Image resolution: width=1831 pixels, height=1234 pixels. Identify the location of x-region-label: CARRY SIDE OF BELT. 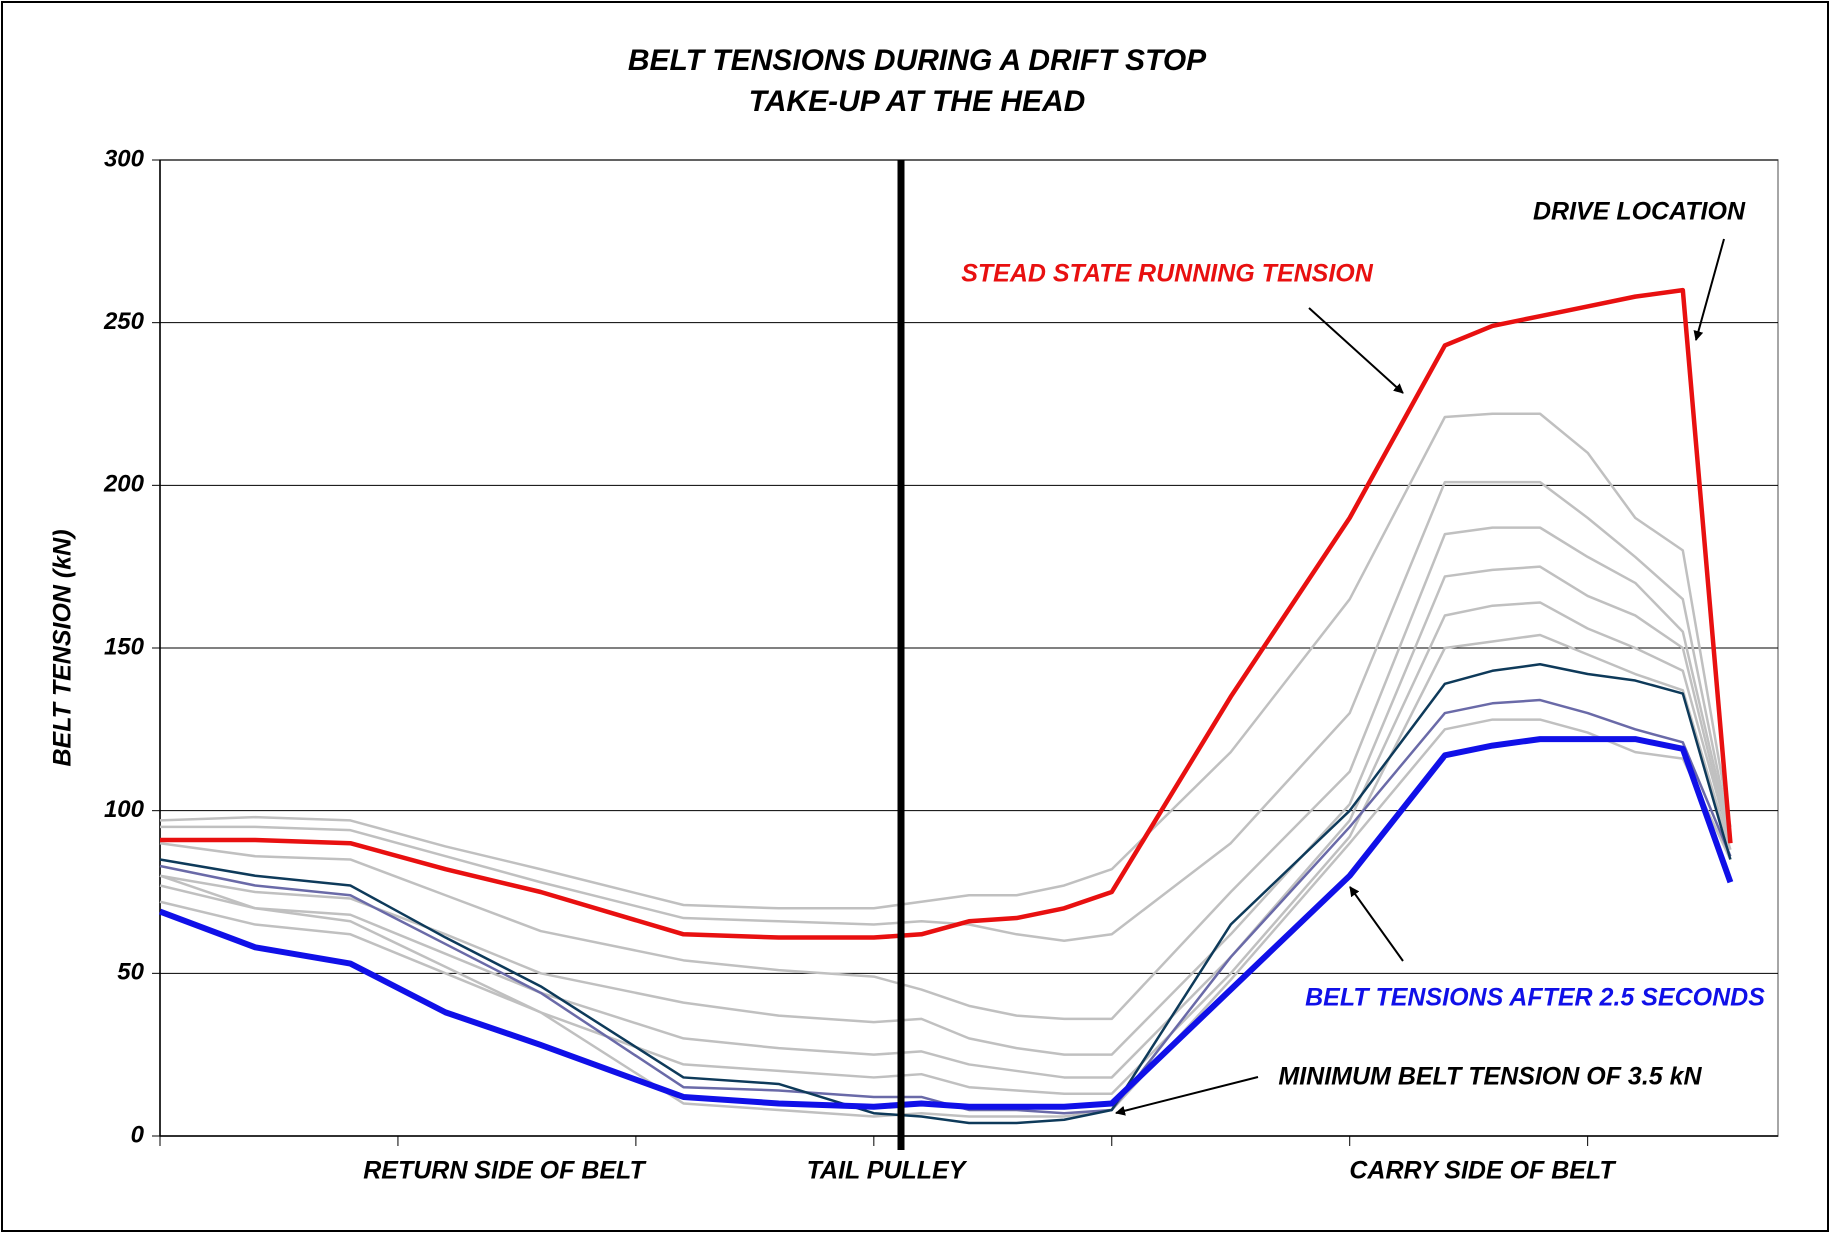
(1483, 1171).